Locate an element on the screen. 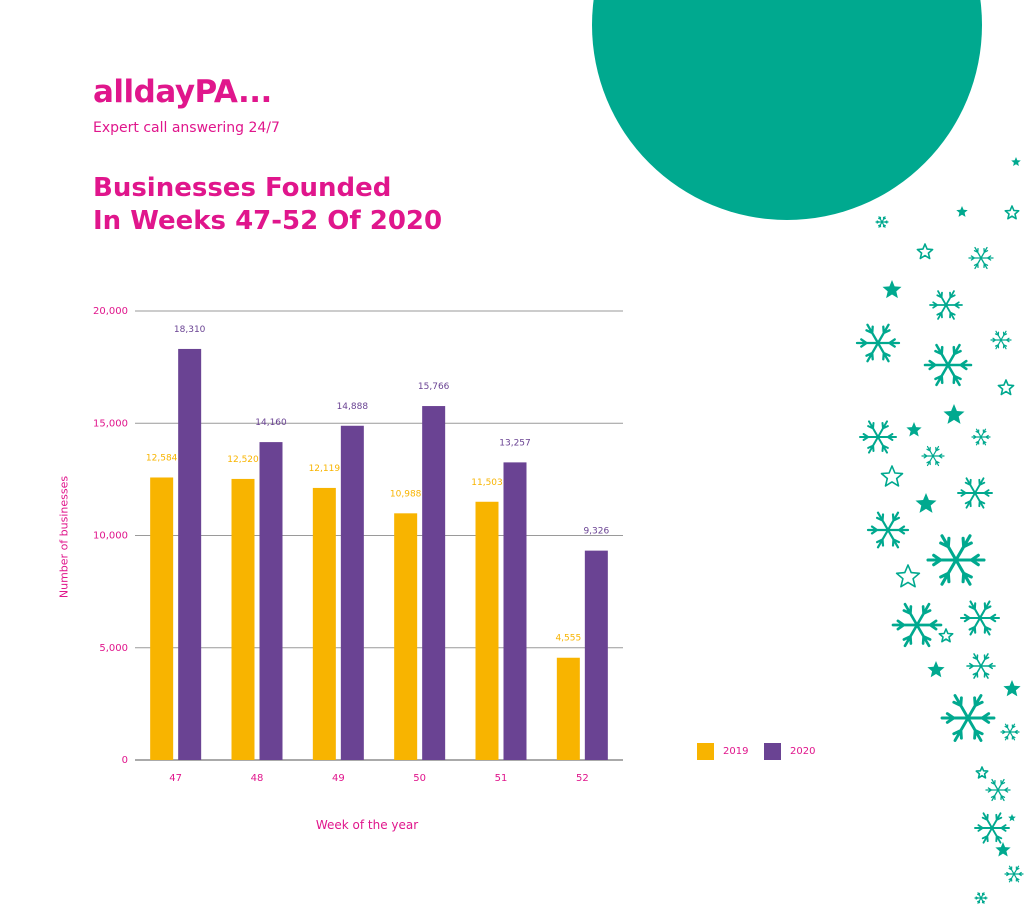 The width and height of the screenshot is (1024, 912). legend-item-2019: 2019 is located at coordinates (722, 751).